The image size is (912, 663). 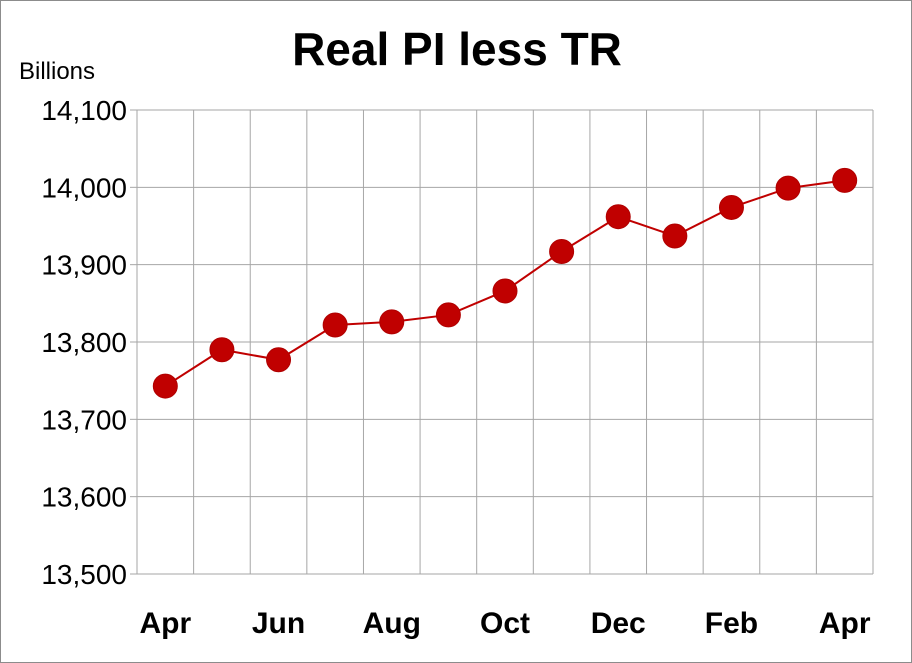 I want to click on x-tick-label: Oct, so click(x=505, y=623).